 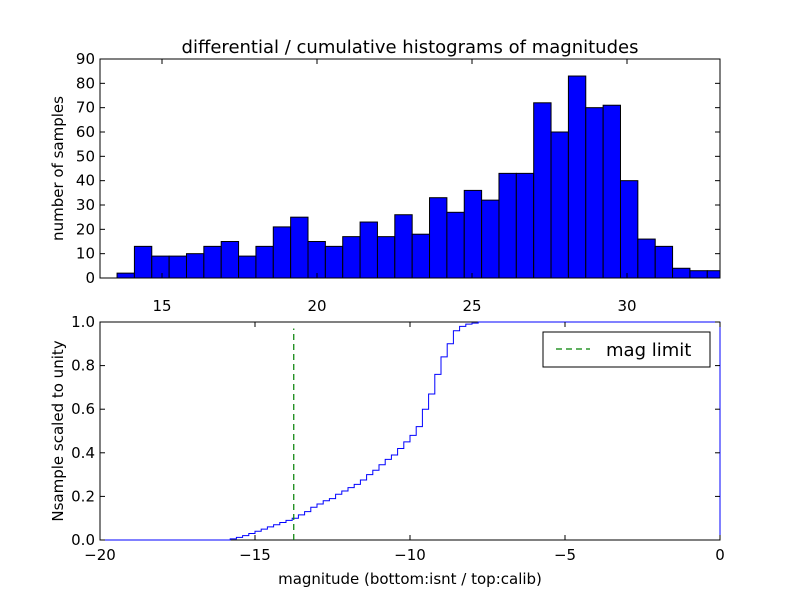 What do you see at coordinates (85, 132) in the screenshot?
I see `top-y-tick-label: 60` at bounding box center [85, 132].